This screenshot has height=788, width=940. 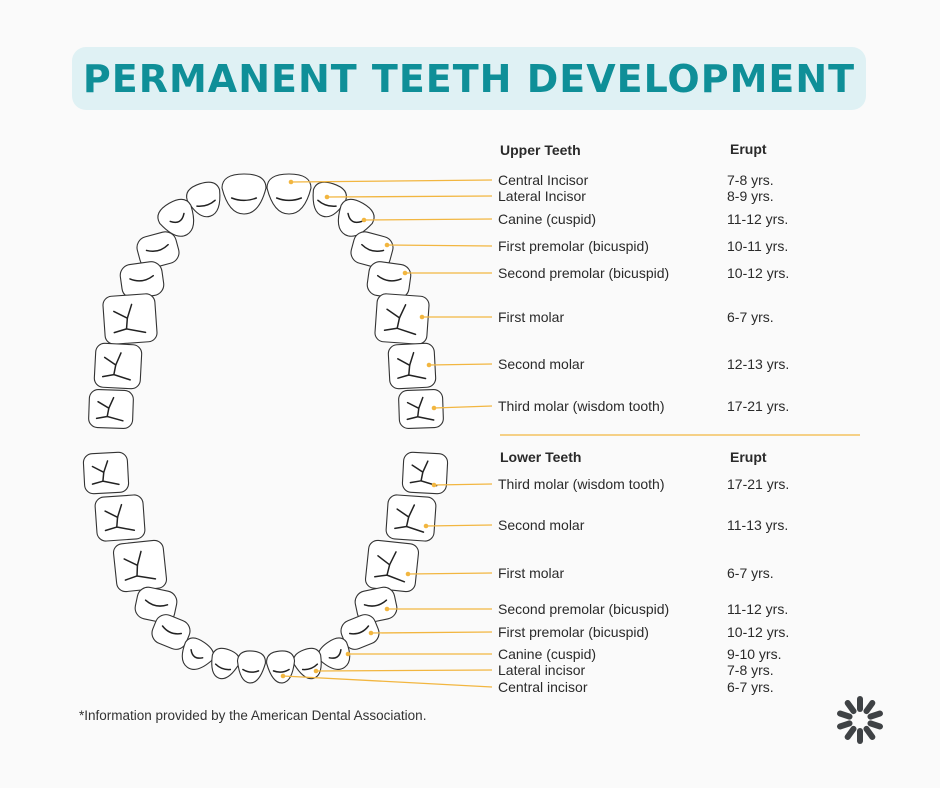 I want to click on title-banner: PERMANENT TEETH DEVELOPMENT, so click(x=469, y=78).